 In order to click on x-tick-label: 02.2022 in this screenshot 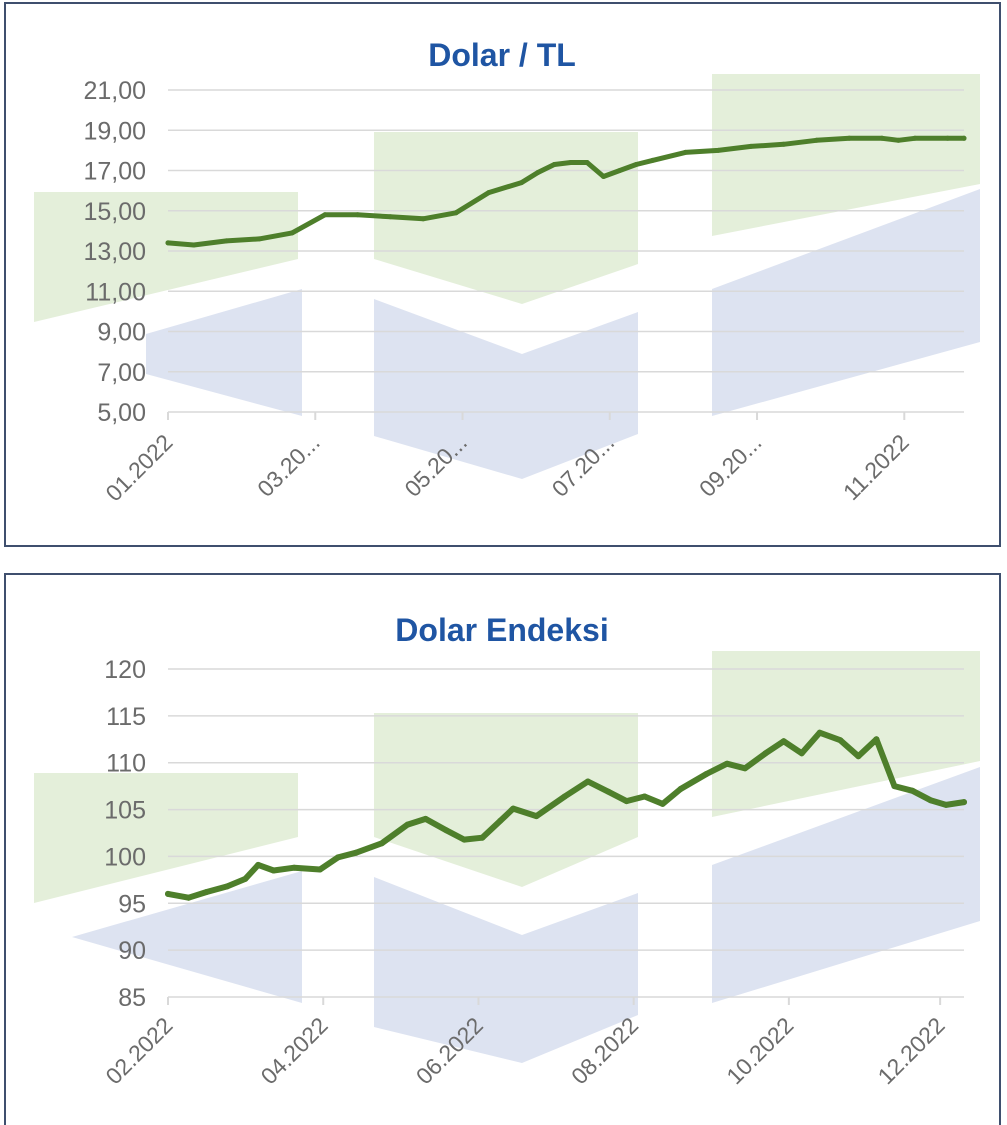, I will do `click(138, 1050)`.